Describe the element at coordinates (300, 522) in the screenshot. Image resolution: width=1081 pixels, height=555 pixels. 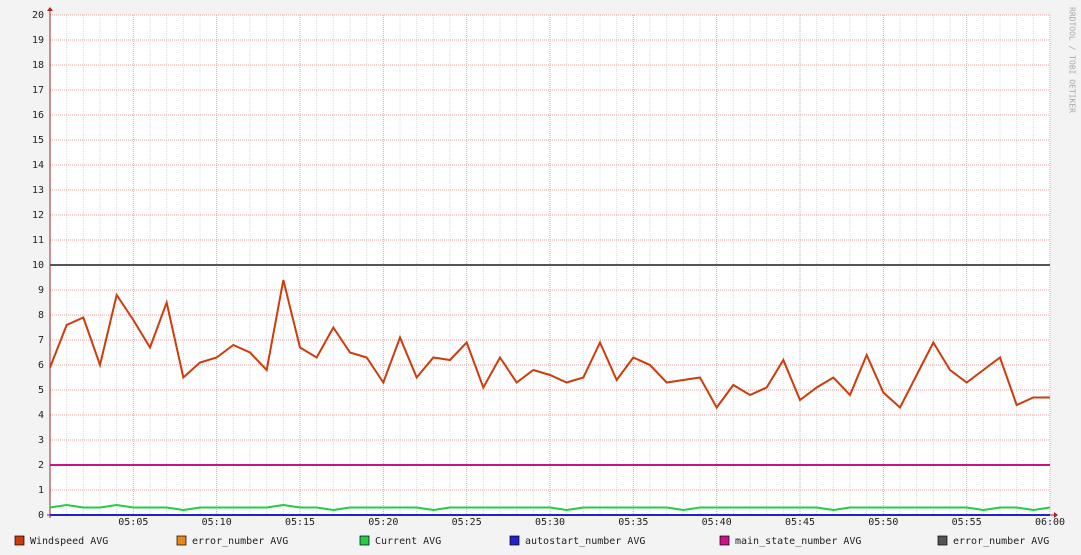
I see `x-tick-label: 05:15` at that location.